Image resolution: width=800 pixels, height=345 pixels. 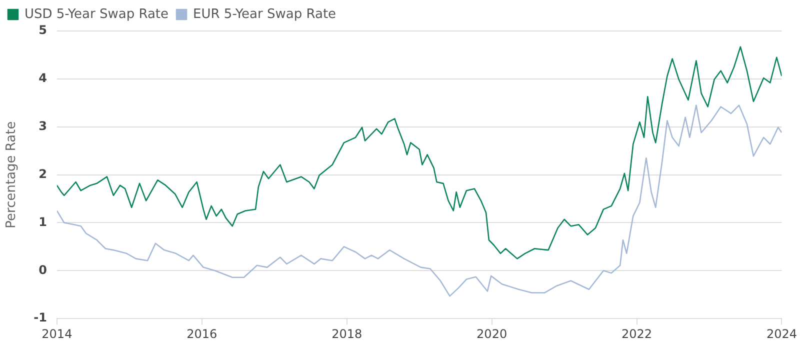 What do you see at coordinates (40, 317) in the screenshot?
I see `y-tick-label: -1` at bounding box center [40, 317].